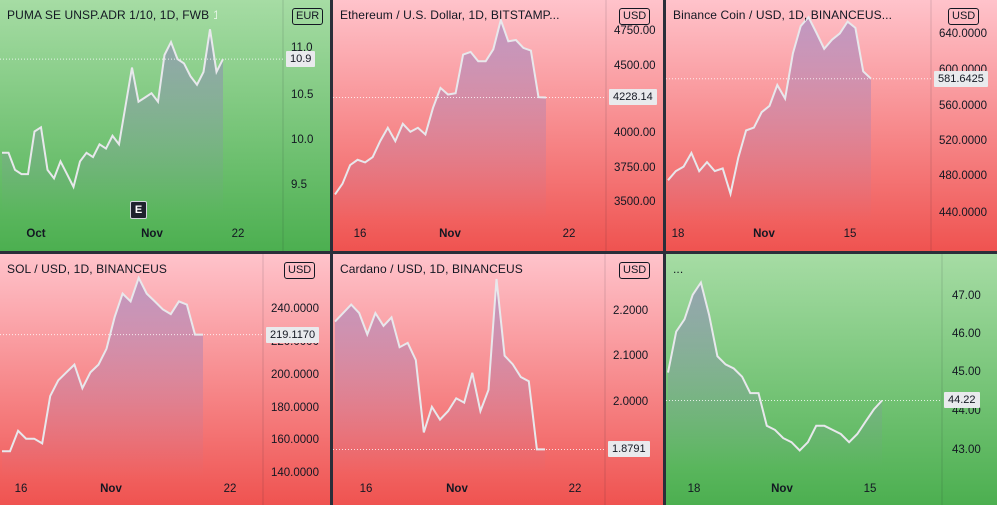  What do you see at coordinates (108, 15) in the screenshot?
I see `chart-title-text: PUMA SE UNSP.ADR 1/10, 1D, FWB` at bounding box center [108, 15].